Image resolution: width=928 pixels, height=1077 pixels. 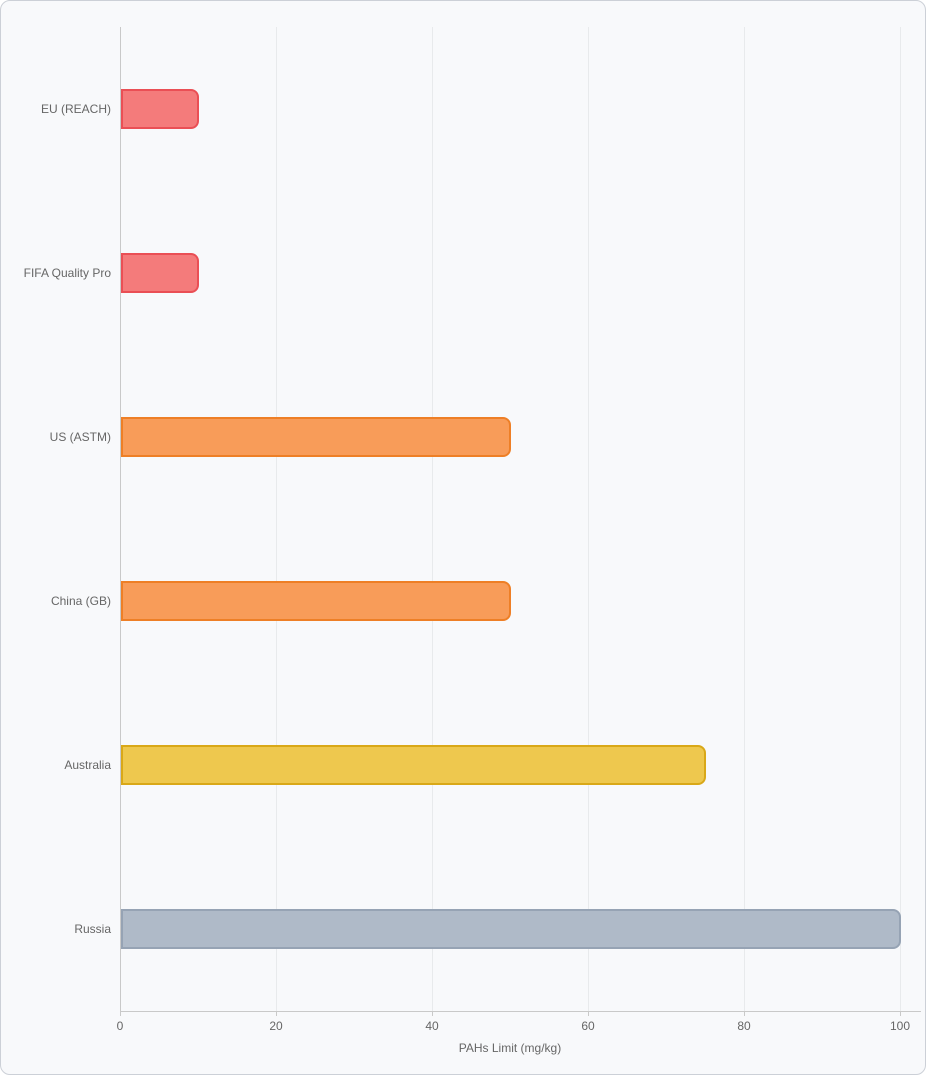 I want to click on x-axis-tick-label: 100, so click(x=900, y=1026).